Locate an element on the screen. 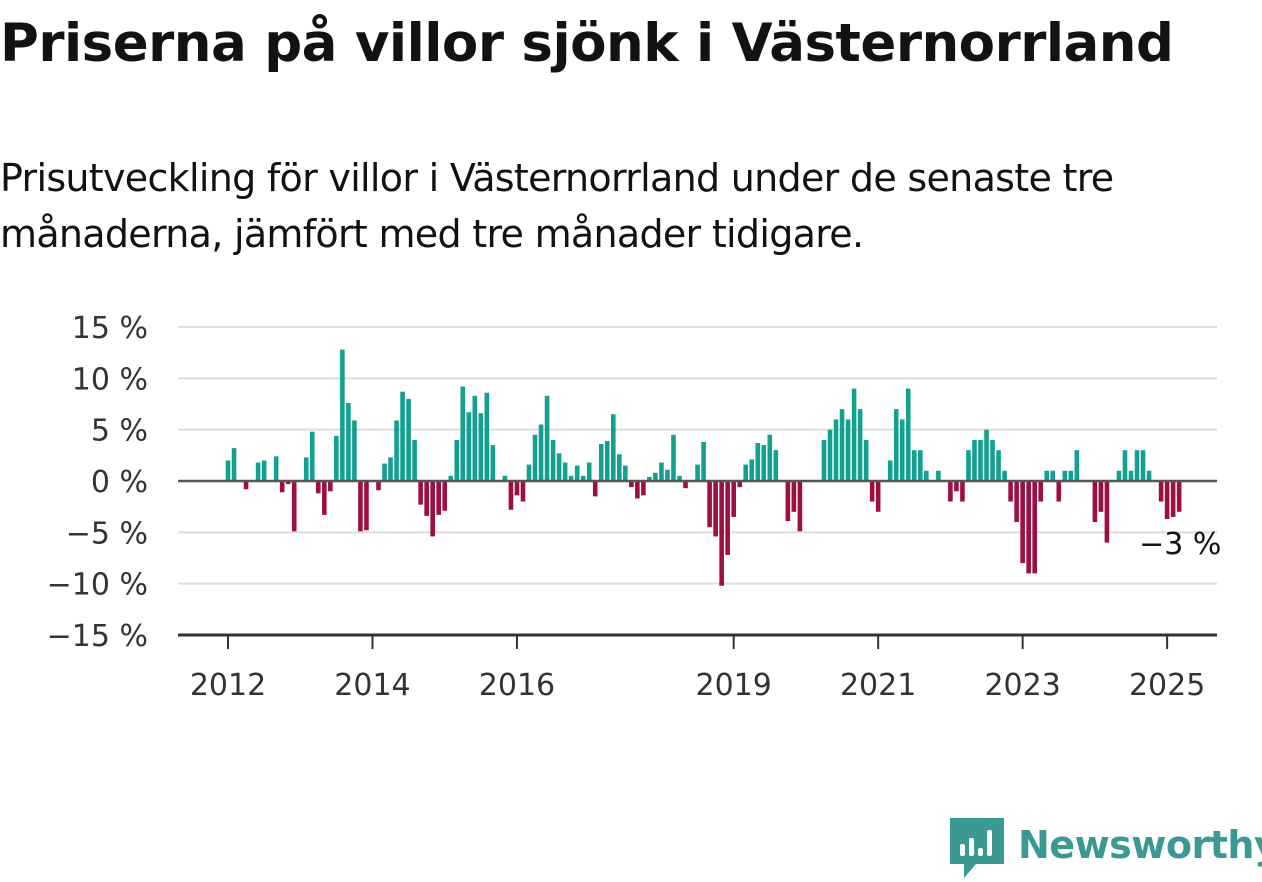  brand-name: Newsworthy is located at coordinates (1140, 845).